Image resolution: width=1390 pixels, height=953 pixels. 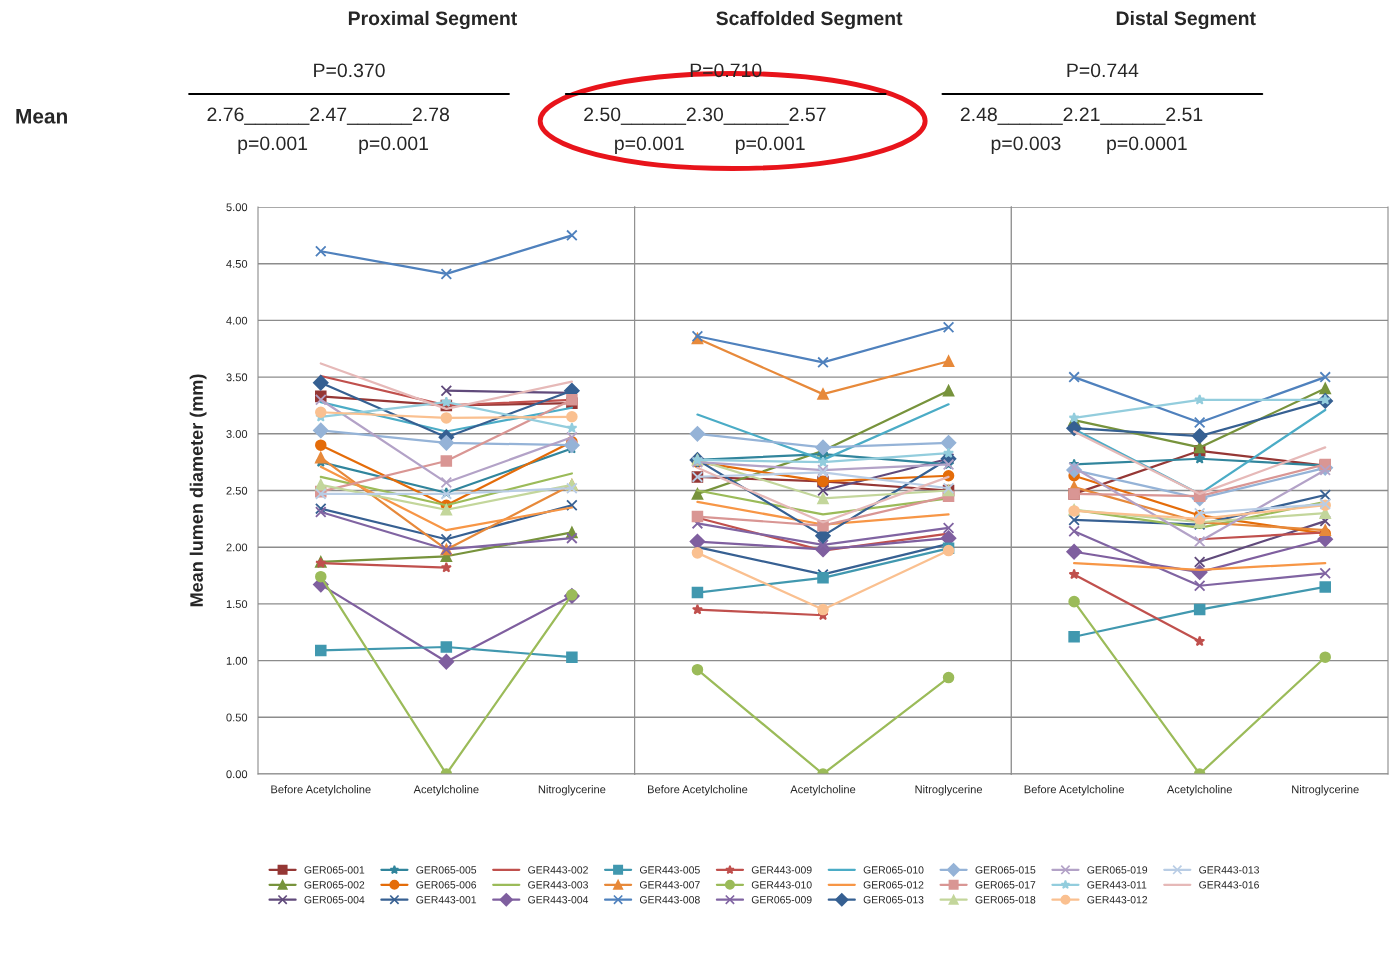 What do you see at coordinates (809, 20) in the screenshot?
I see `chart-title: Scaffolded Segment` at bounding box center [809, 20].